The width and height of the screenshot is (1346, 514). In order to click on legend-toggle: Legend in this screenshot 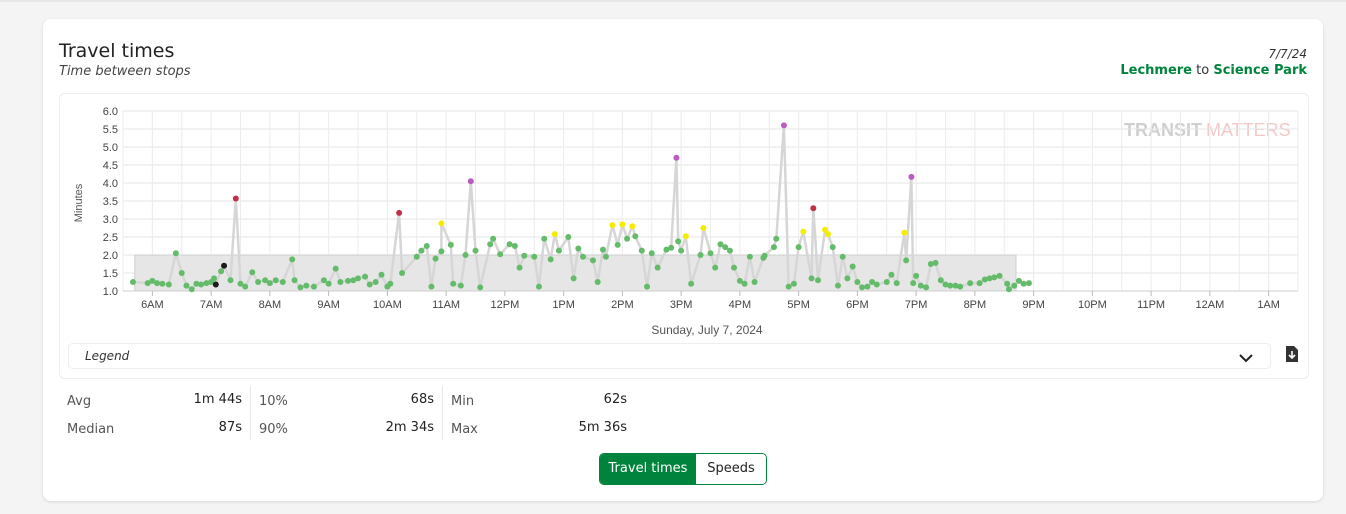, I will do `click(669, 356)`.